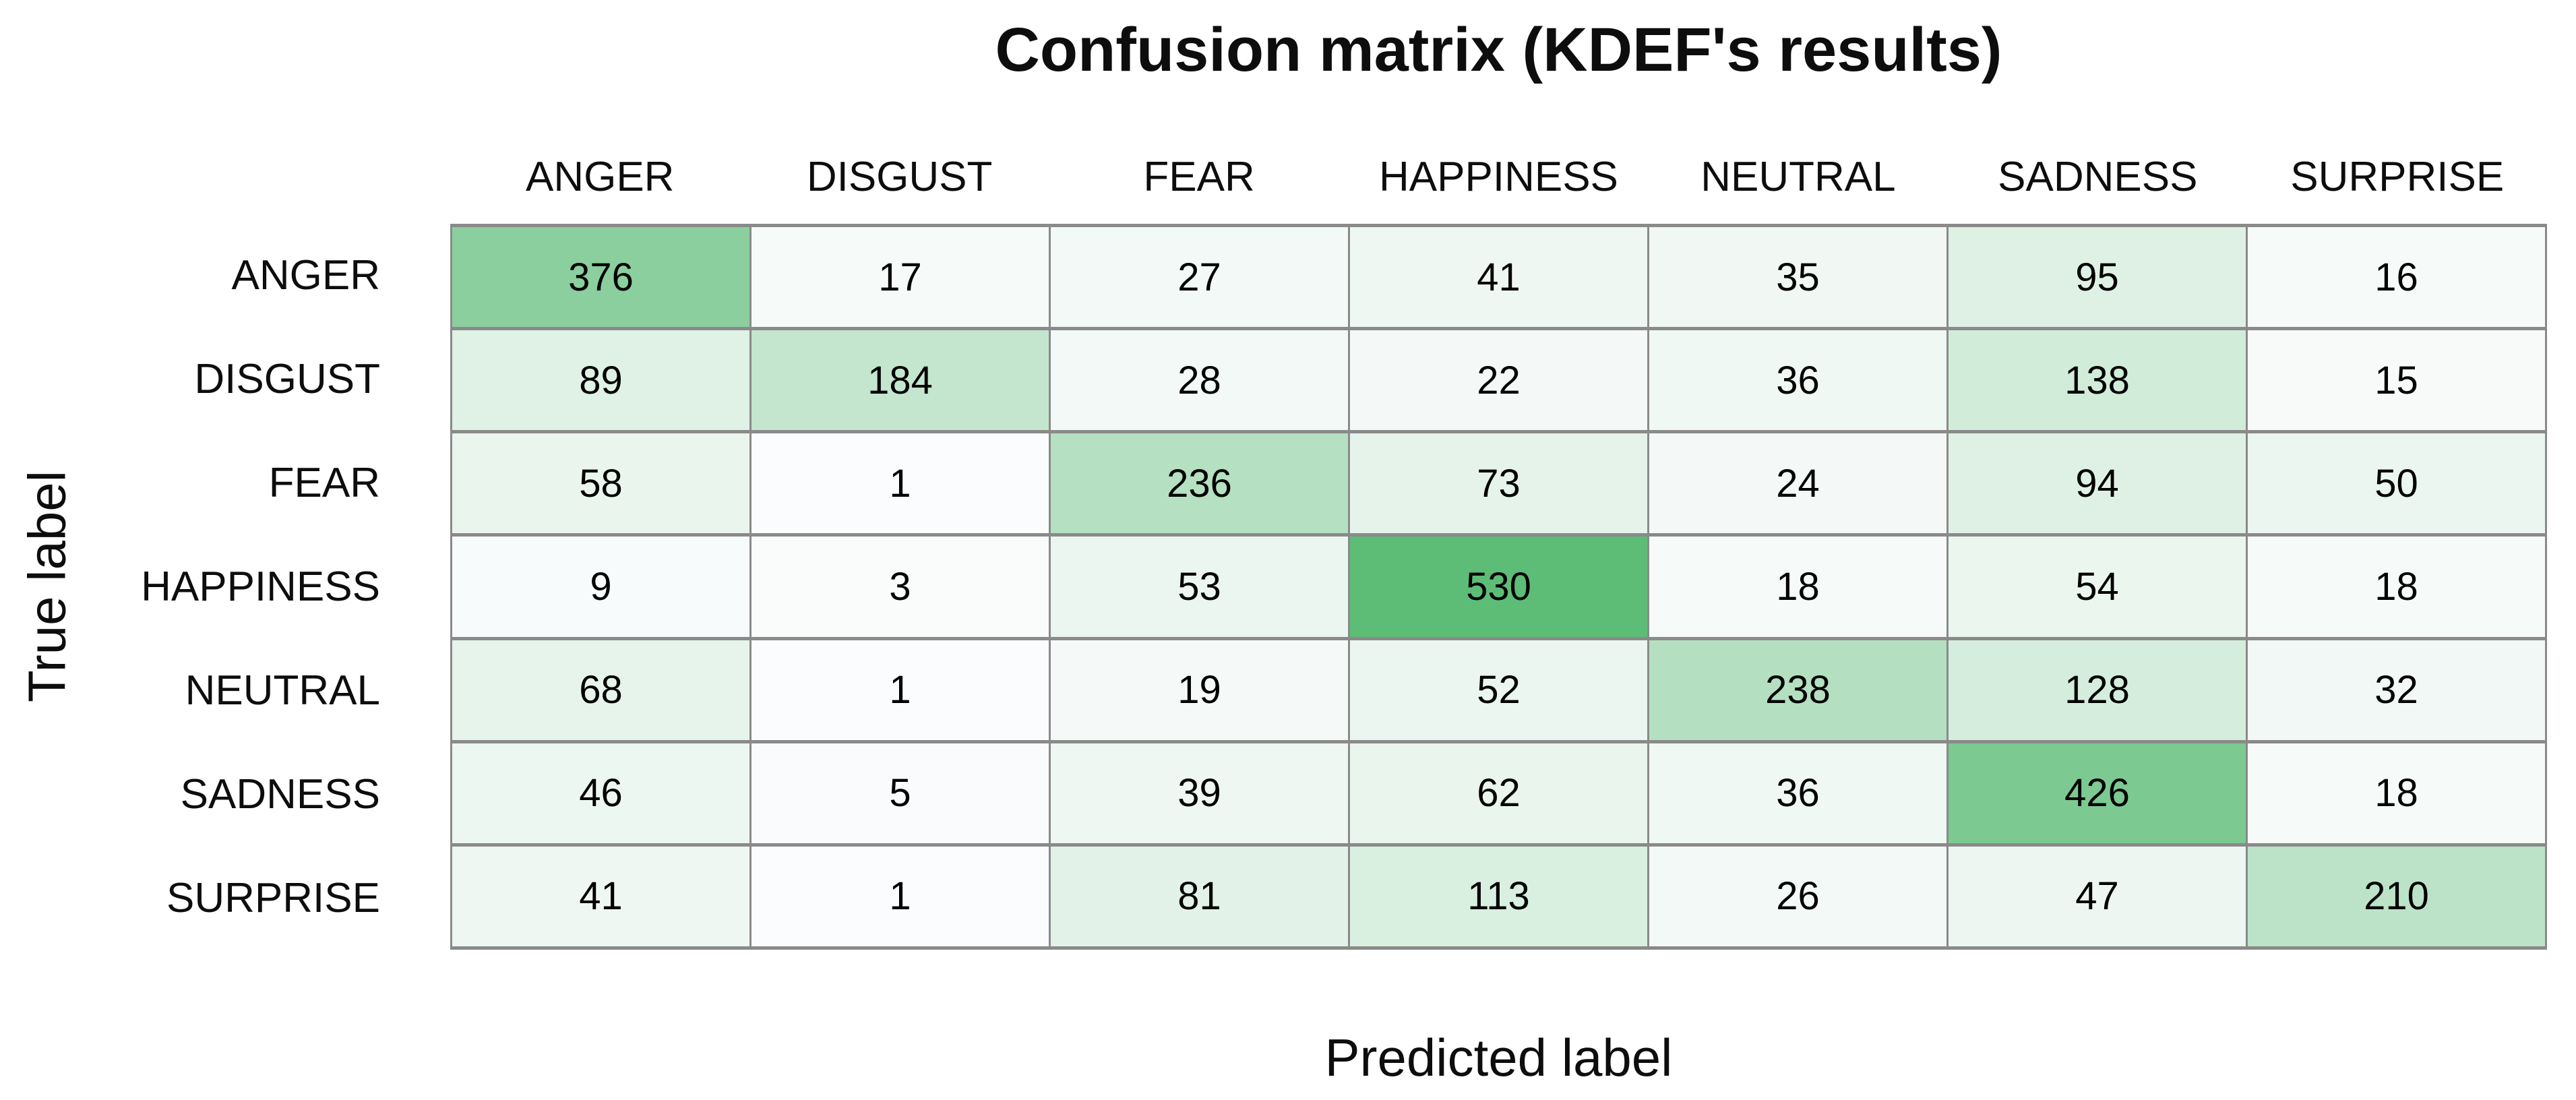 This screenshot has width=2576, height=1100. I want to click on column-header: FEAR, so click(1199, 177).